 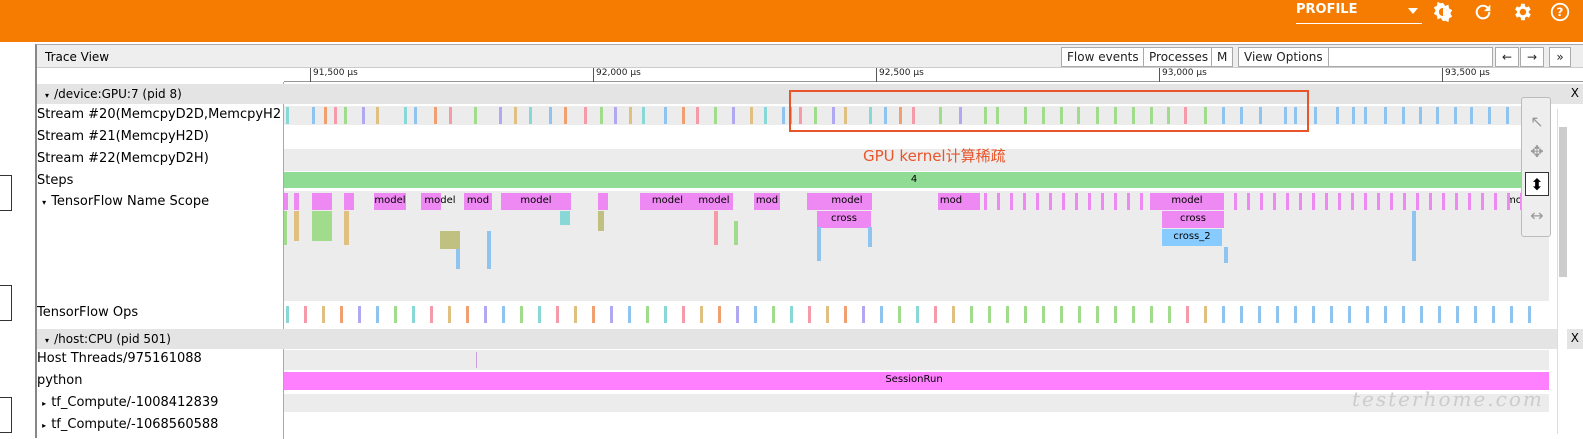 What do you see at coordinates (1537, 121) in the screenshot?
I see `select-tool-icon: ↖` at bounding box center [1537, 121].